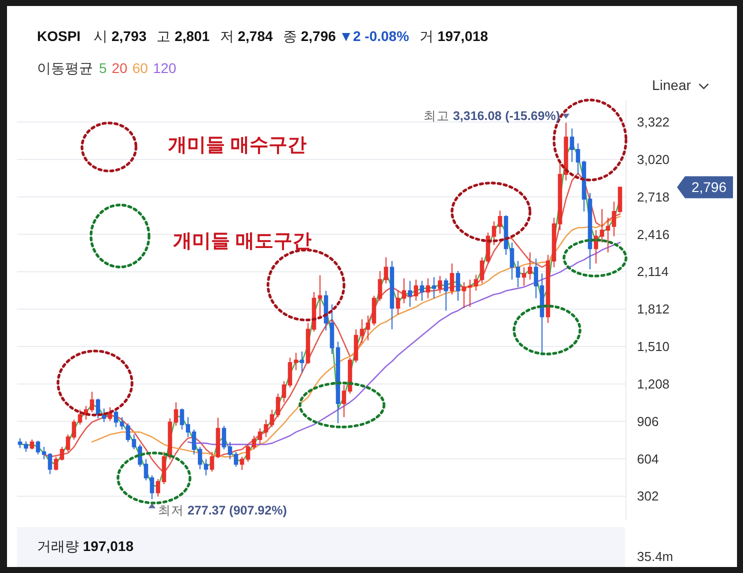  Describe the element at coordinates (653, 234) in the screenshot. I see `y-tick-label: 2,416` at that location.